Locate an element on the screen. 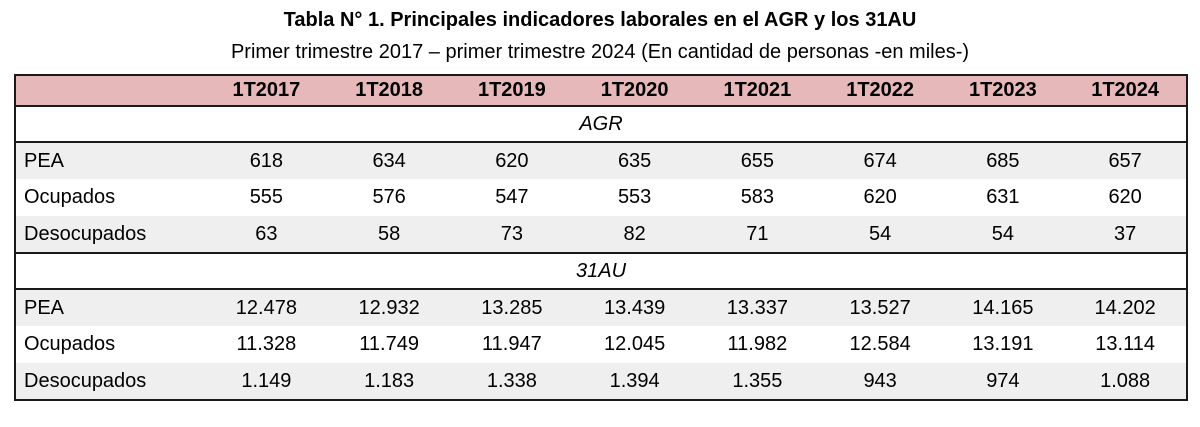 The width and height of the screenshot is (1200, 427). value-cell: 37 is located at coordinates (1125, 234).